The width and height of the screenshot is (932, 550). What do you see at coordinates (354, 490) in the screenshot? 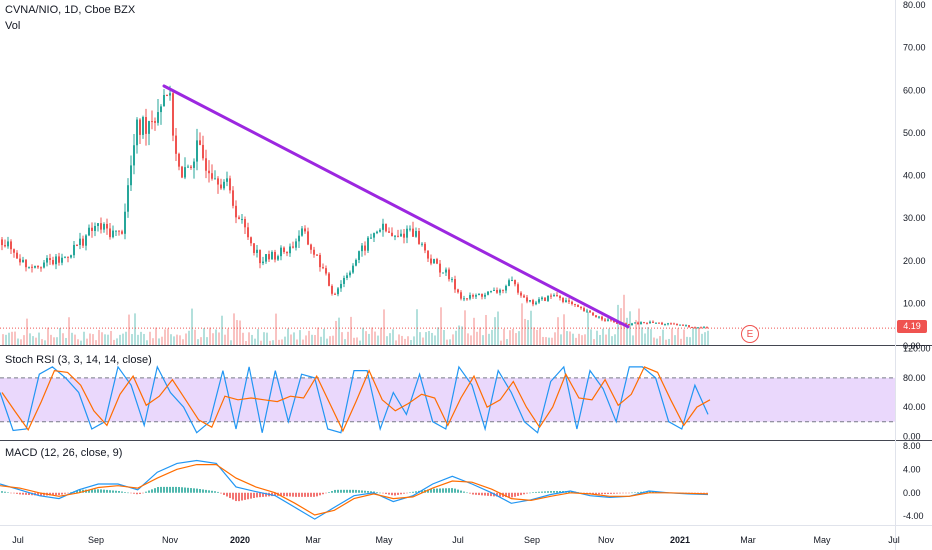
I see `macd-signal-line` at bounding box center [354, 490].